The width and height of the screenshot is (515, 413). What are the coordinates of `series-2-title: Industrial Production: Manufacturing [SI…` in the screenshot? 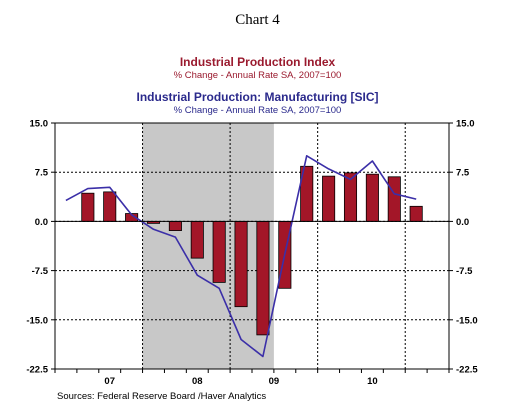 It's located at (257, 97).